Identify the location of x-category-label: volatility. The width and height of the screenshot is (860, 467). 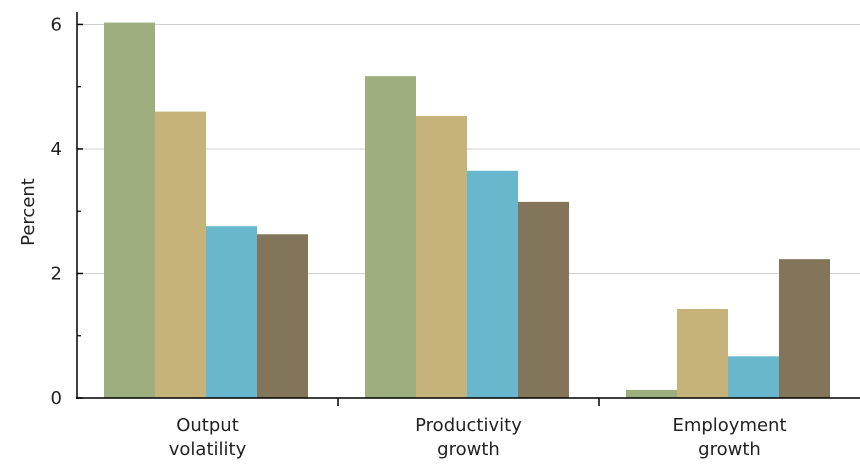
(208, 449).